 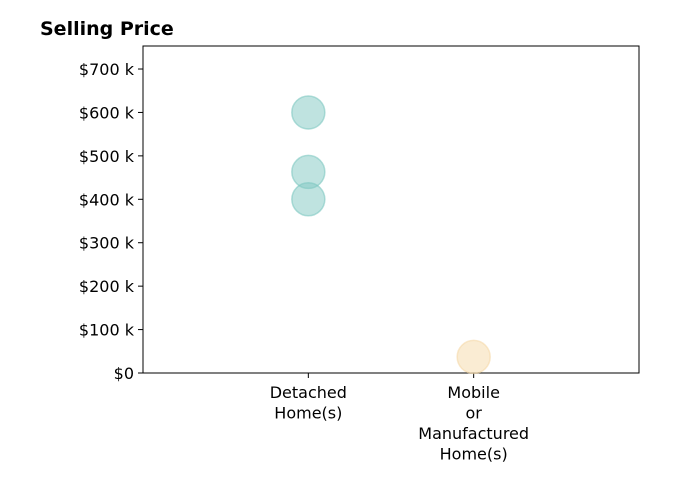 What do you see at coordinates (308, 403) in the screenshot?
I see `x-tick-label: Detached Home(s)` at bounding box center [308, 403].